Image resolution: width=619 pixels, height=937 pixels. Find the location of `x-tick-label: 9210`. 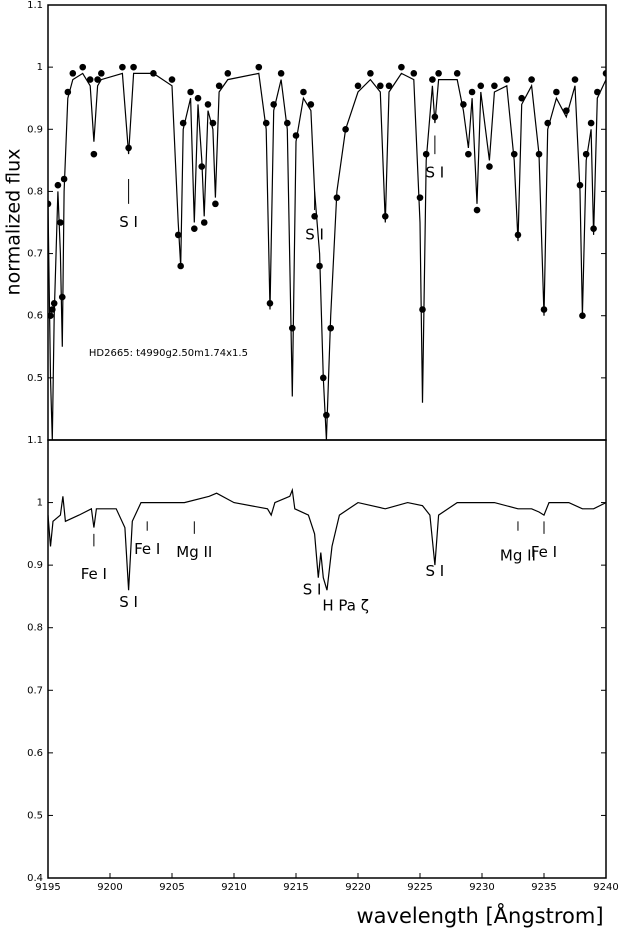

x-tick-label: 9210 is located at coordinates (233, 887).